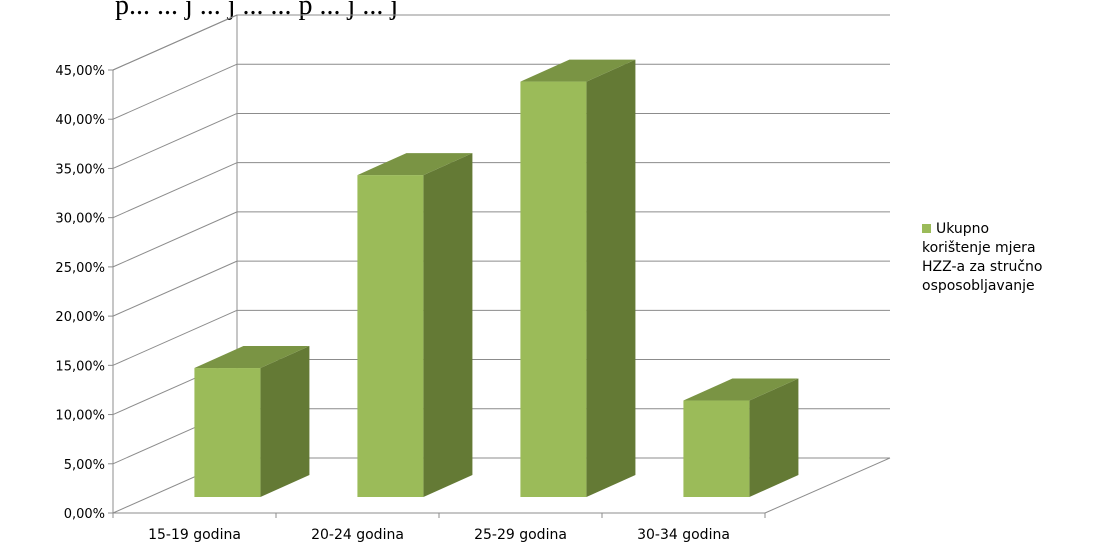 The image size is (1115, 546). Describe the element at coordinates (357, 535) in the screenshot. I see `x-tick-label: 20-24 godina` at that location.